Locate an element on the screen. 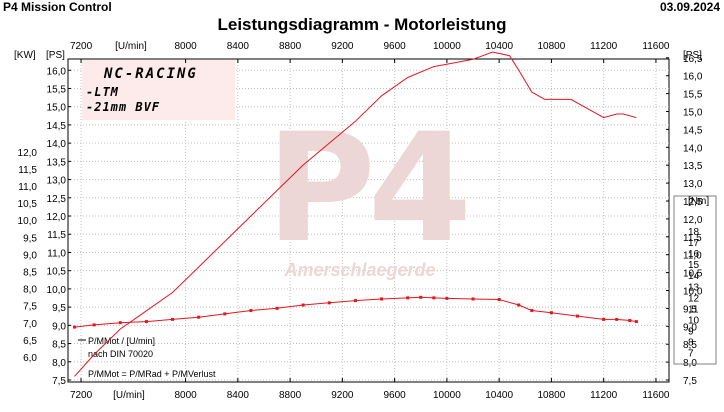  ps-right-tick-label: 7,5 is located at coordinates (690, 381).